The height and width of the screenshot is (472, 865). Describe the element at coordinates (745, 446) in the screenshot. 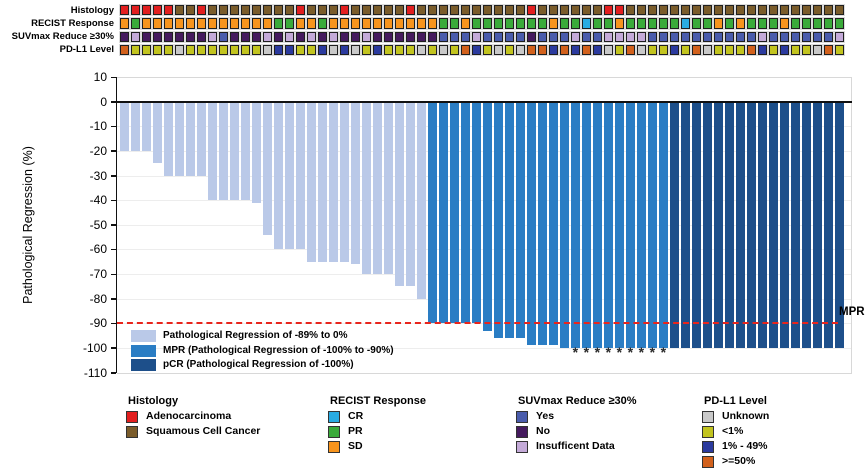

I see `legend-item-label: 1% - 49%` at that location.